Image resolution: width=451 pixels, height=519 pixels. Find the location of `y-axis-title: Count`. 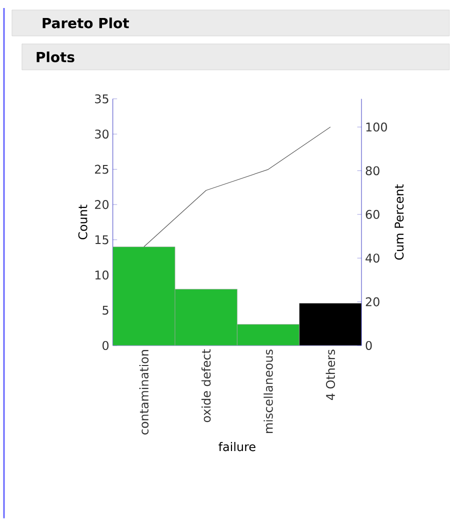

y-axis-title: Count is located at coordinates (83, 222).